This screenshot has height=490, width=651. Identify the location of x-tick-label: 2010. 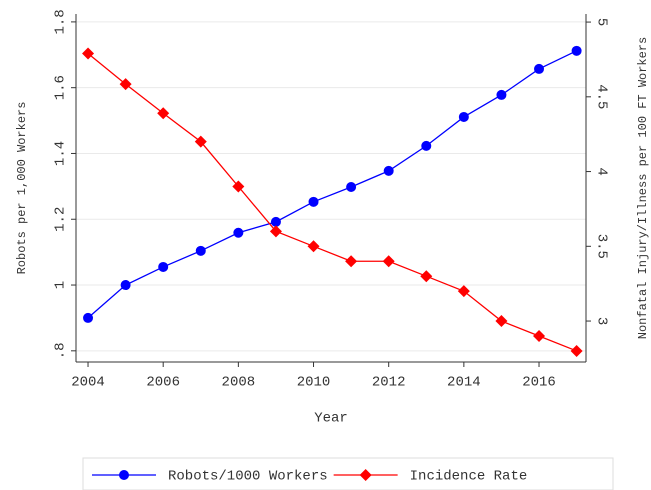
(314, 383).